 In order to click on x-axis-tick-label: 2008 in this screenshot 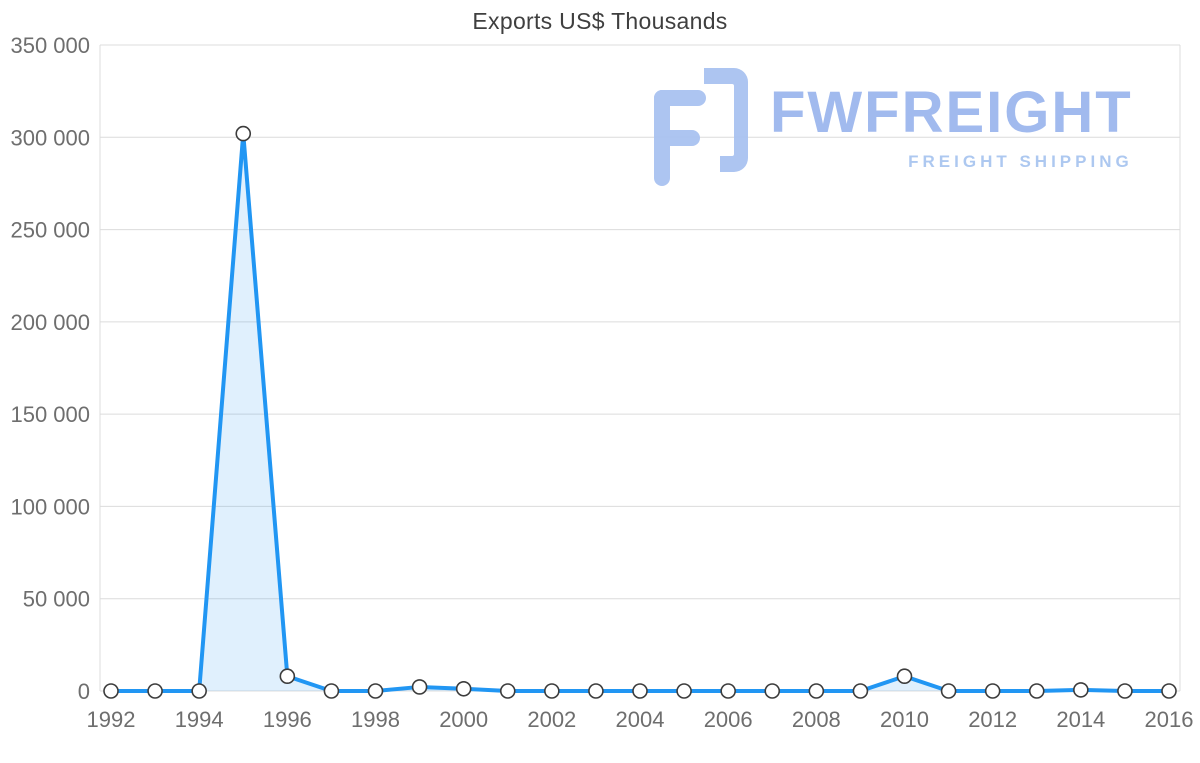, I will do `click(816, 719)`.